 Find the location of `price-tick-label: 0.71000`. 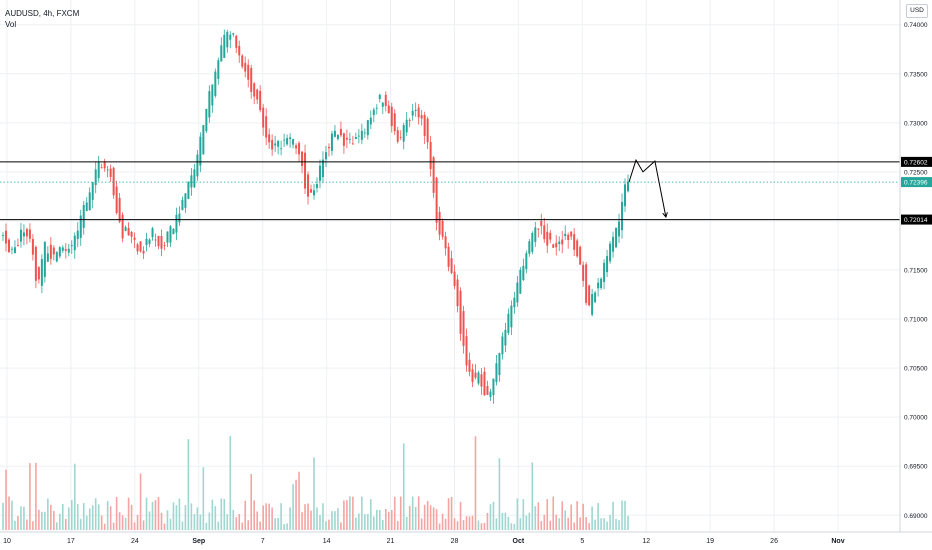

price-tick-label: 0.71000 is located at coordinates (916, 320).